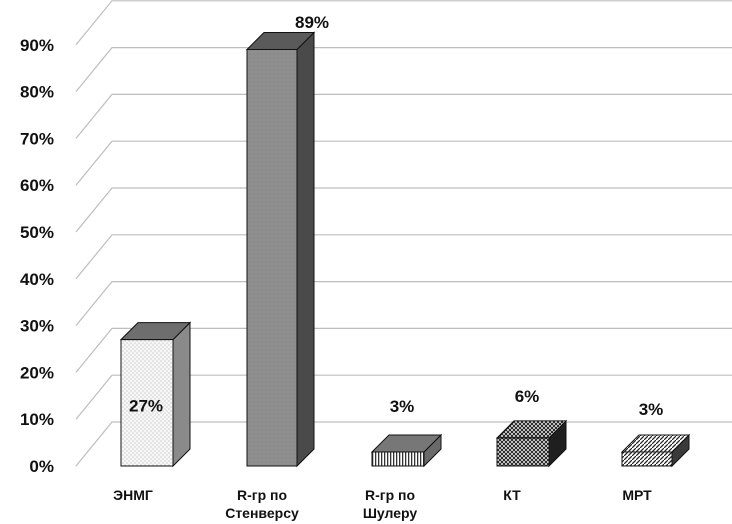  Describe the element at coordinates (37, 138) in the screenshot. I see `y-tick-label: 70%` at that location.